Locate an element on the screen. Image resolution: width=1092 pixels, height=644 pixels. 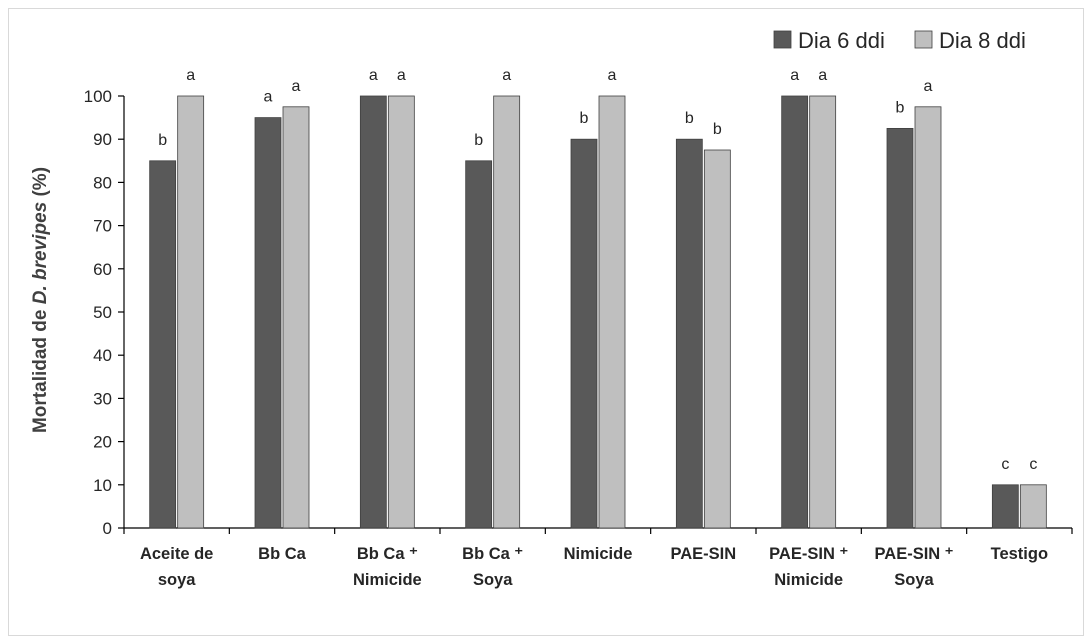
y-tick-label: 90 is located at coordinates (102, 139).